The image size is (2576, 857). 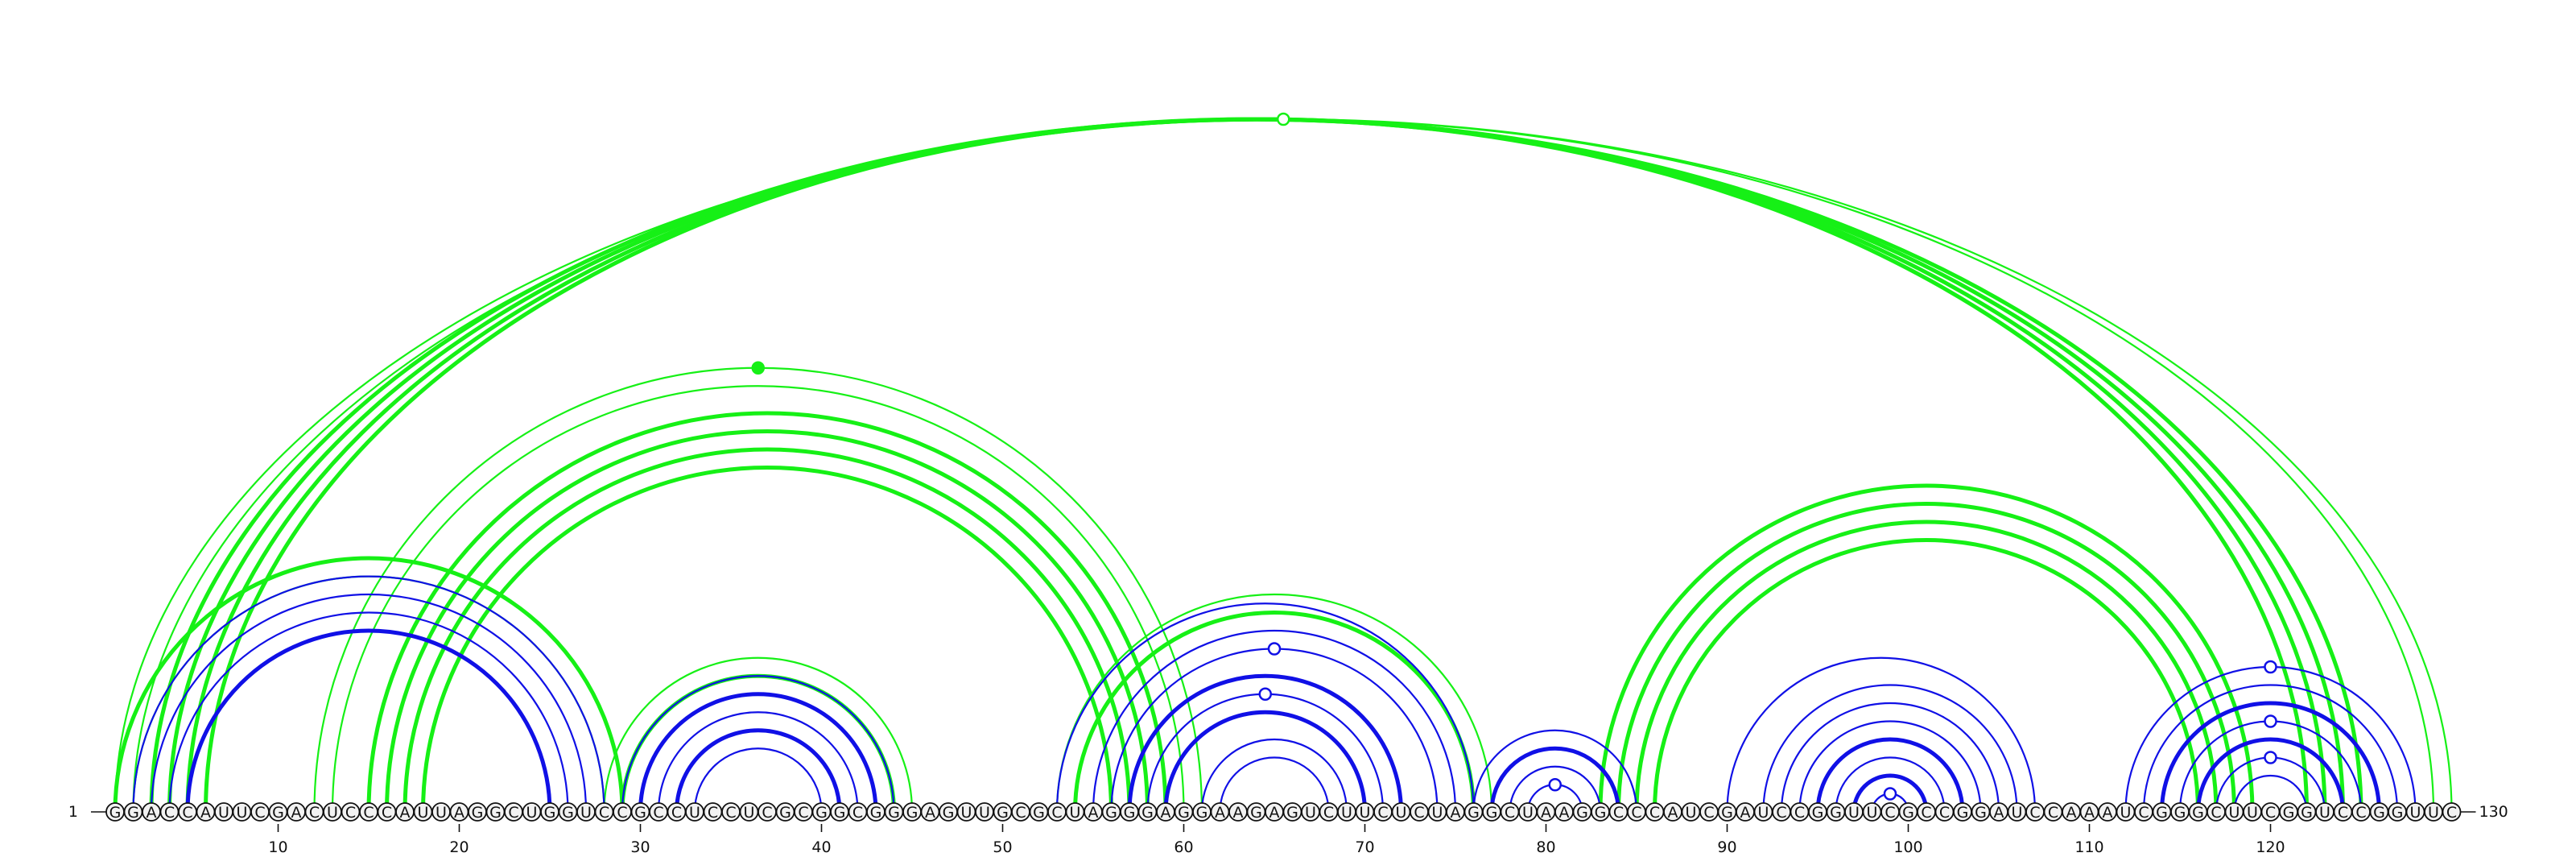 What do you see at coordinates (1276, 840) in the screenshot?
I see `position-axis: 10 20 30 40 50 60 70 80 90 100 110 120` at bounding box center [1276, 840].